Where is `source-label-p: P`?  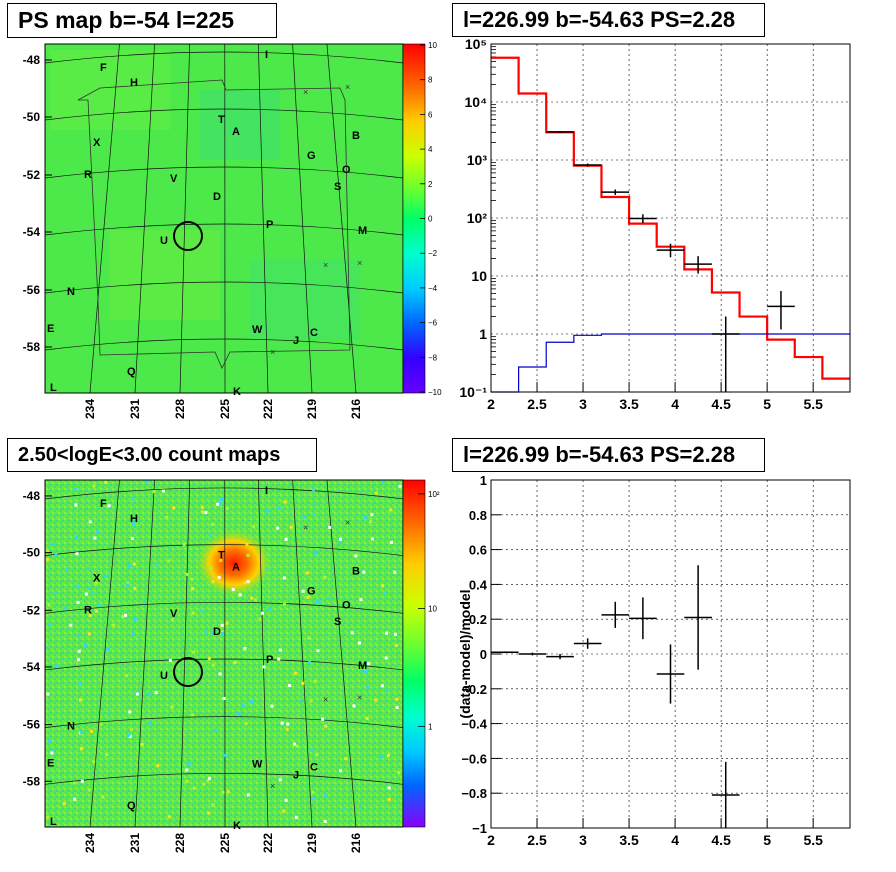 source-label-p: P is located at coordinates (269, 660).